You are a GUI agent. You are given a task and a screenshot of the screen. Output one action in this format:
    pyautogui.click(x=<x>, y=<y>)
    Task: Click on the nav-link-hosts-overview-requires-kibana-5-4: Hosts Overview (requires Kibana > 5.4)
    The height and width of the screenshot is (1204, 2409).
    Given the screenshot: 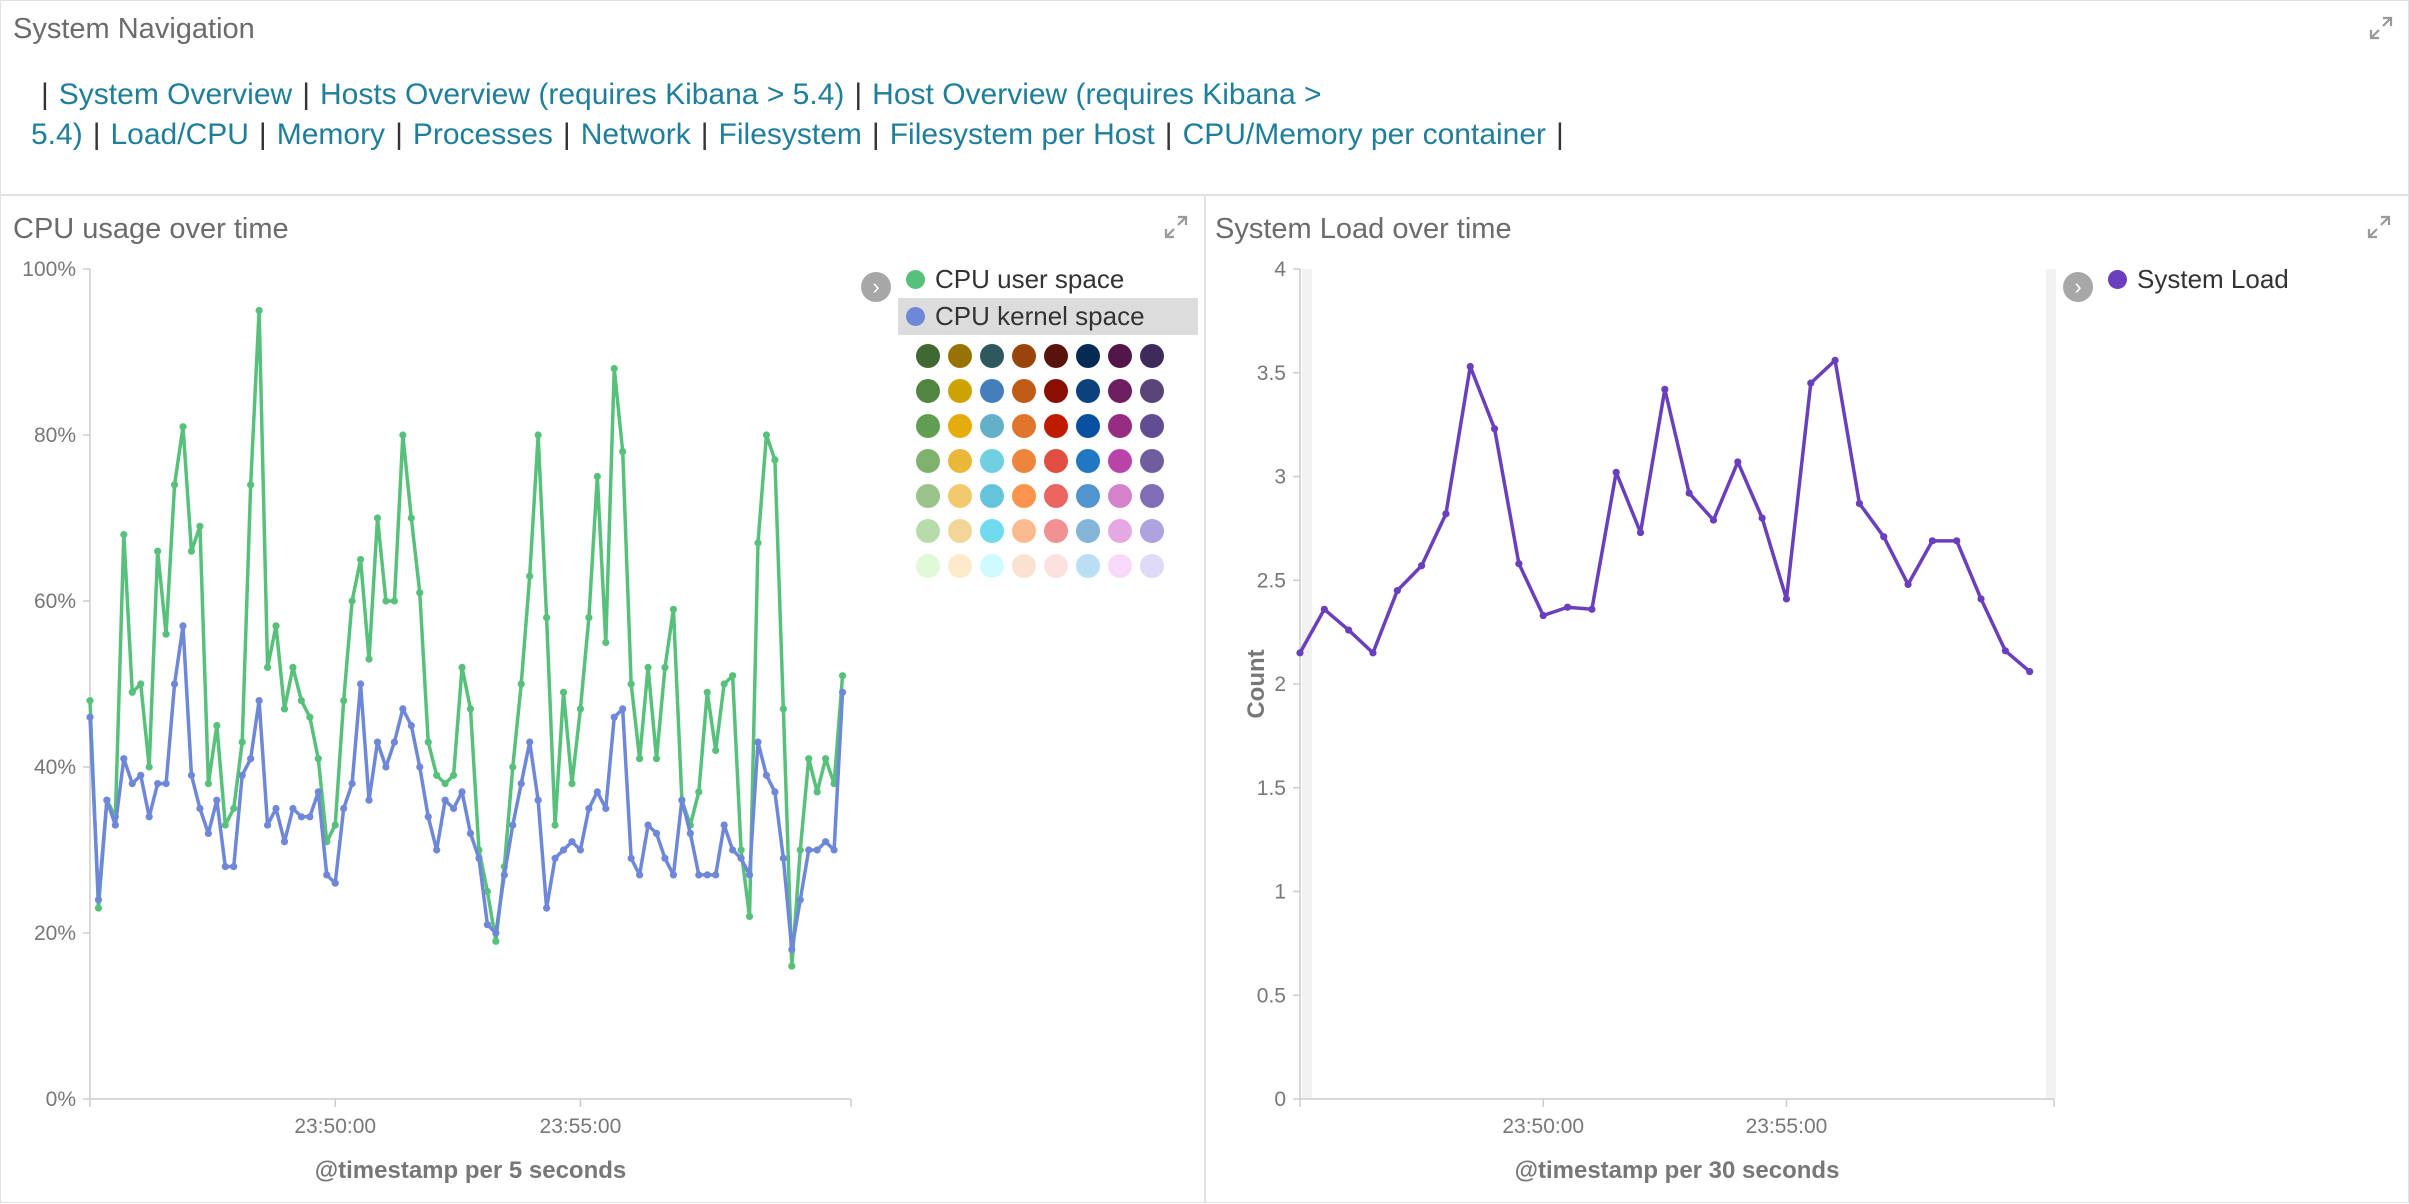 What is the action you would take?
    pyautogui.click(x=582, y=94)
    